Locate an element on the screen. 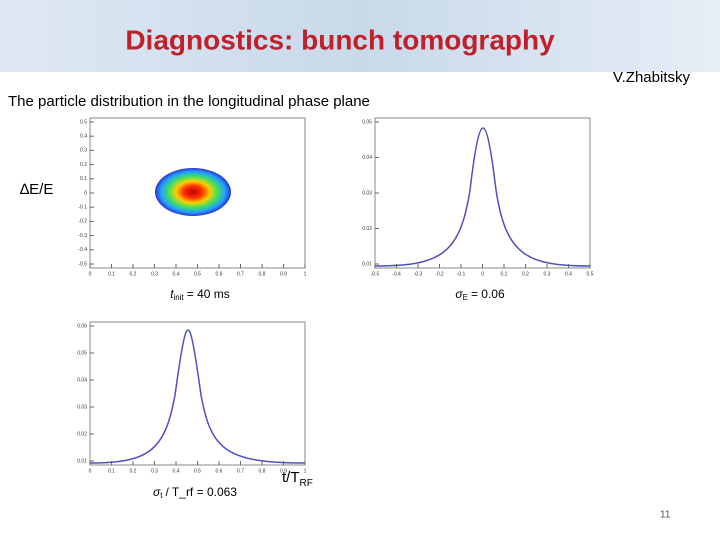 The image size is (720, 540). banner is located at coordinates (360, 36).